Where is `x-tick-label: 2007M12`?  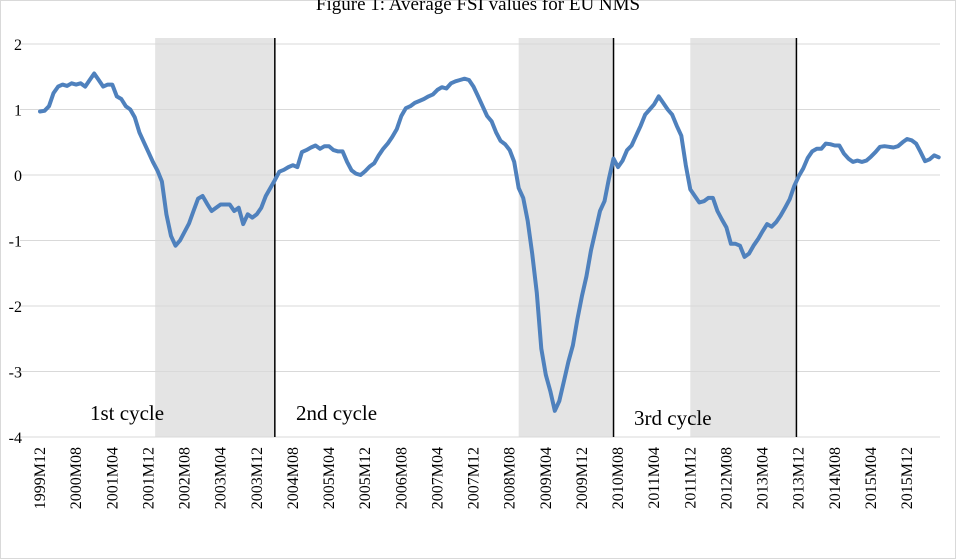 x-tick-label: 2007M12 is located at coordinates (474, 478).